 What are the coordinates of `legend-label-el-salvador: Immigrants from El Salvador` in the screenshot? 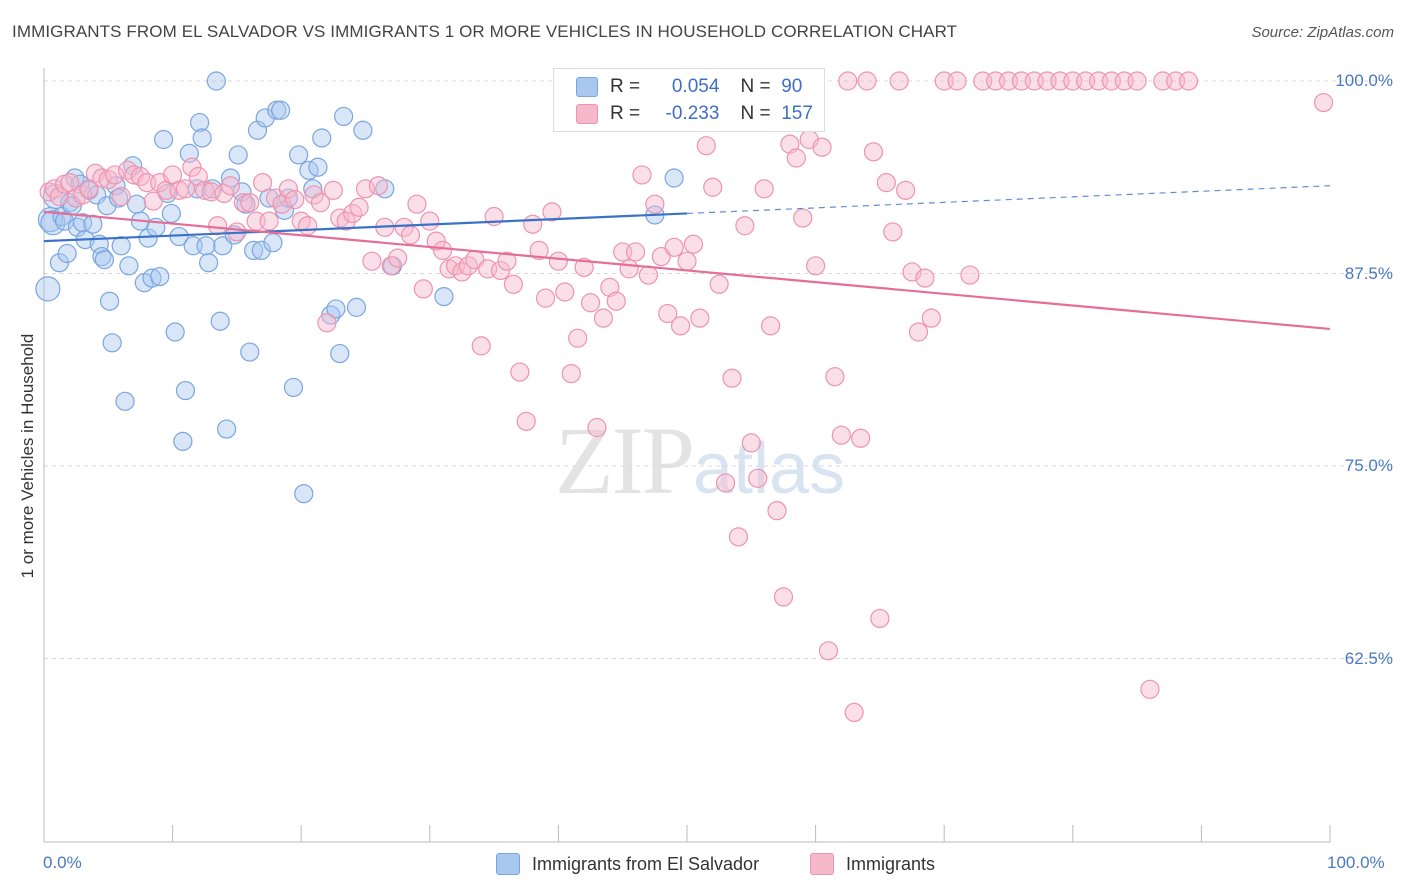 It's located at (646, 863).